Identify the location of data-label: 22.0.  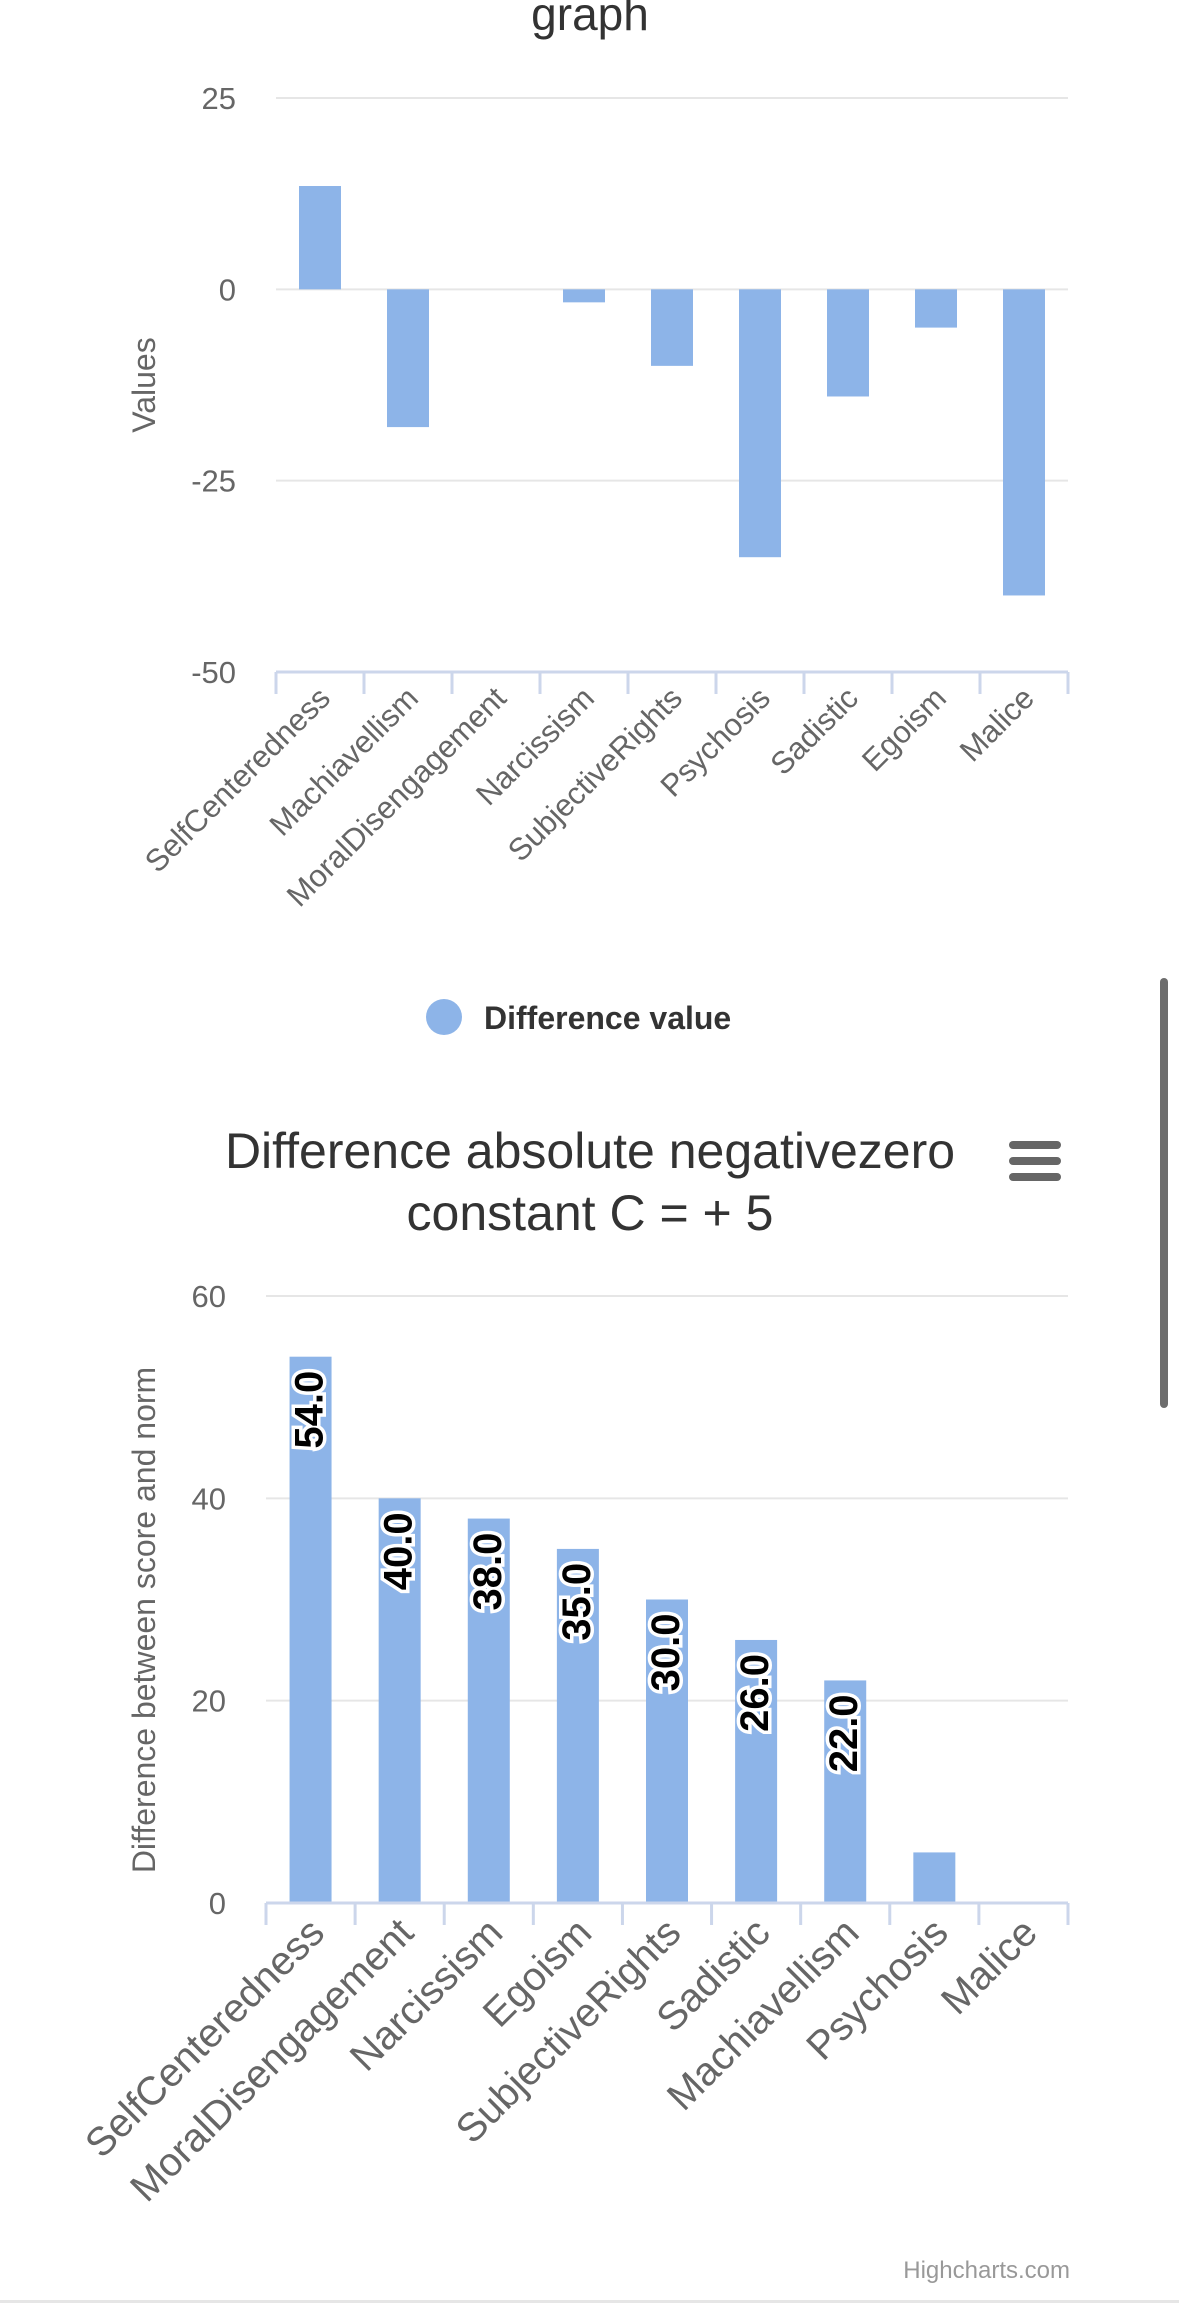
(844, 1733).